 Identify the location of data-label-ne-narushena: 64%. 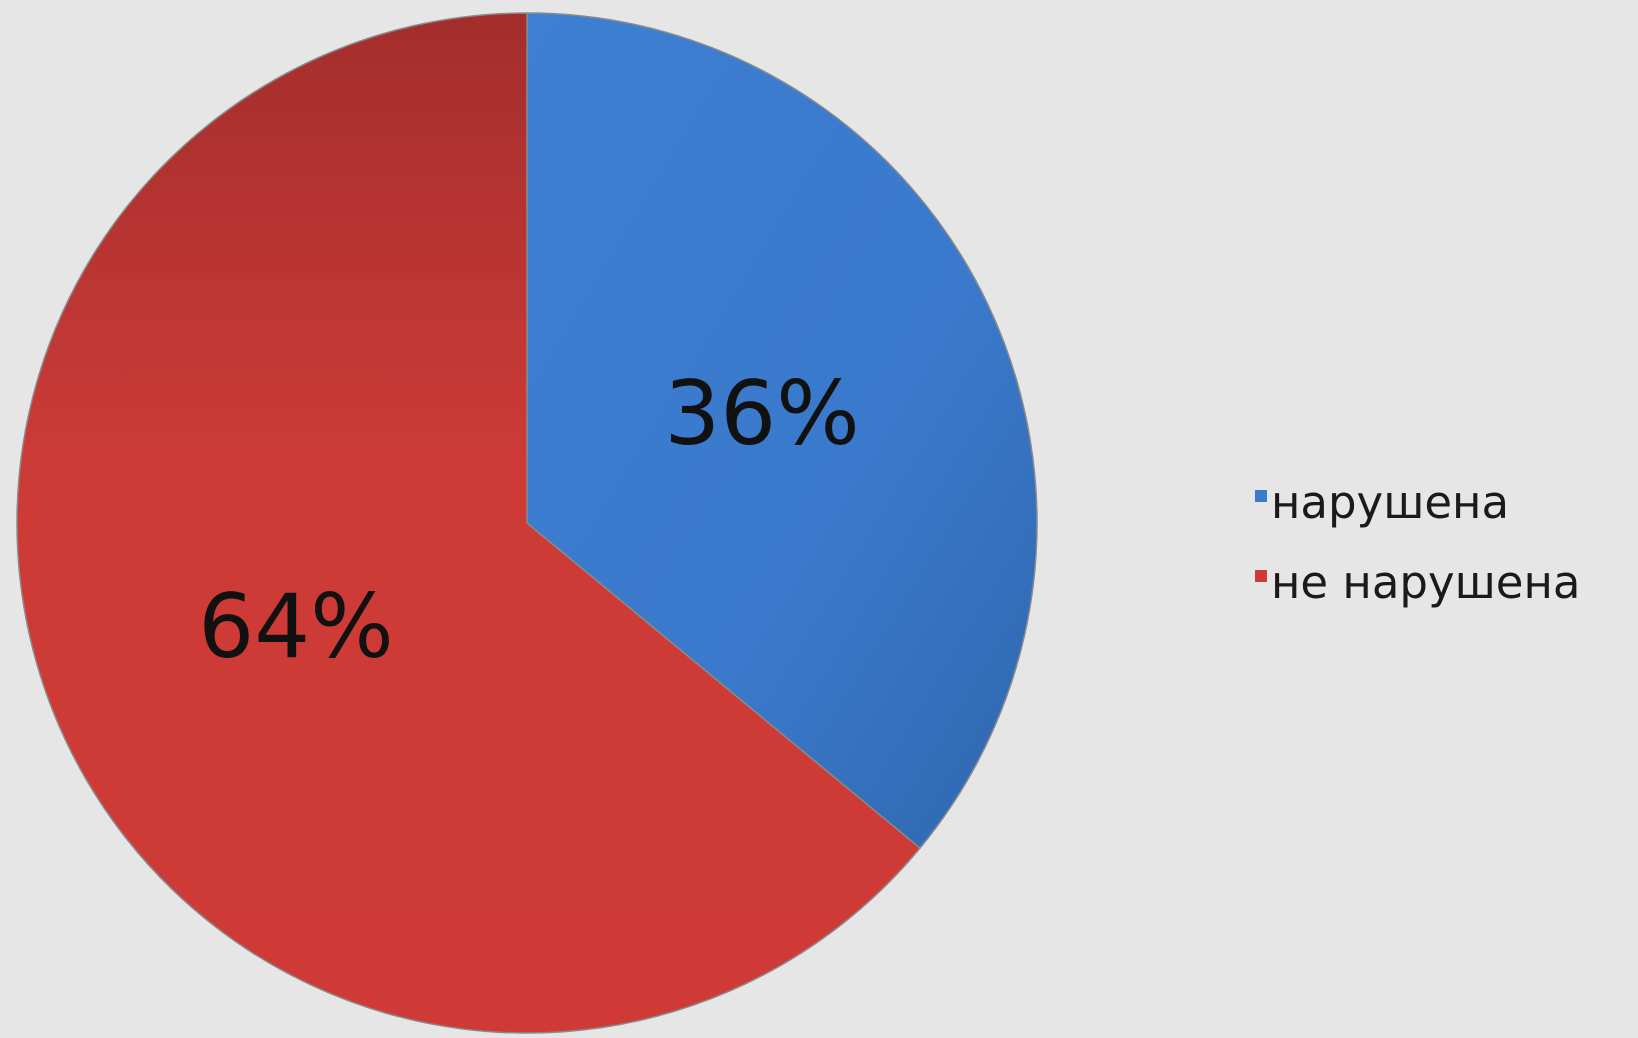
(296, 626).